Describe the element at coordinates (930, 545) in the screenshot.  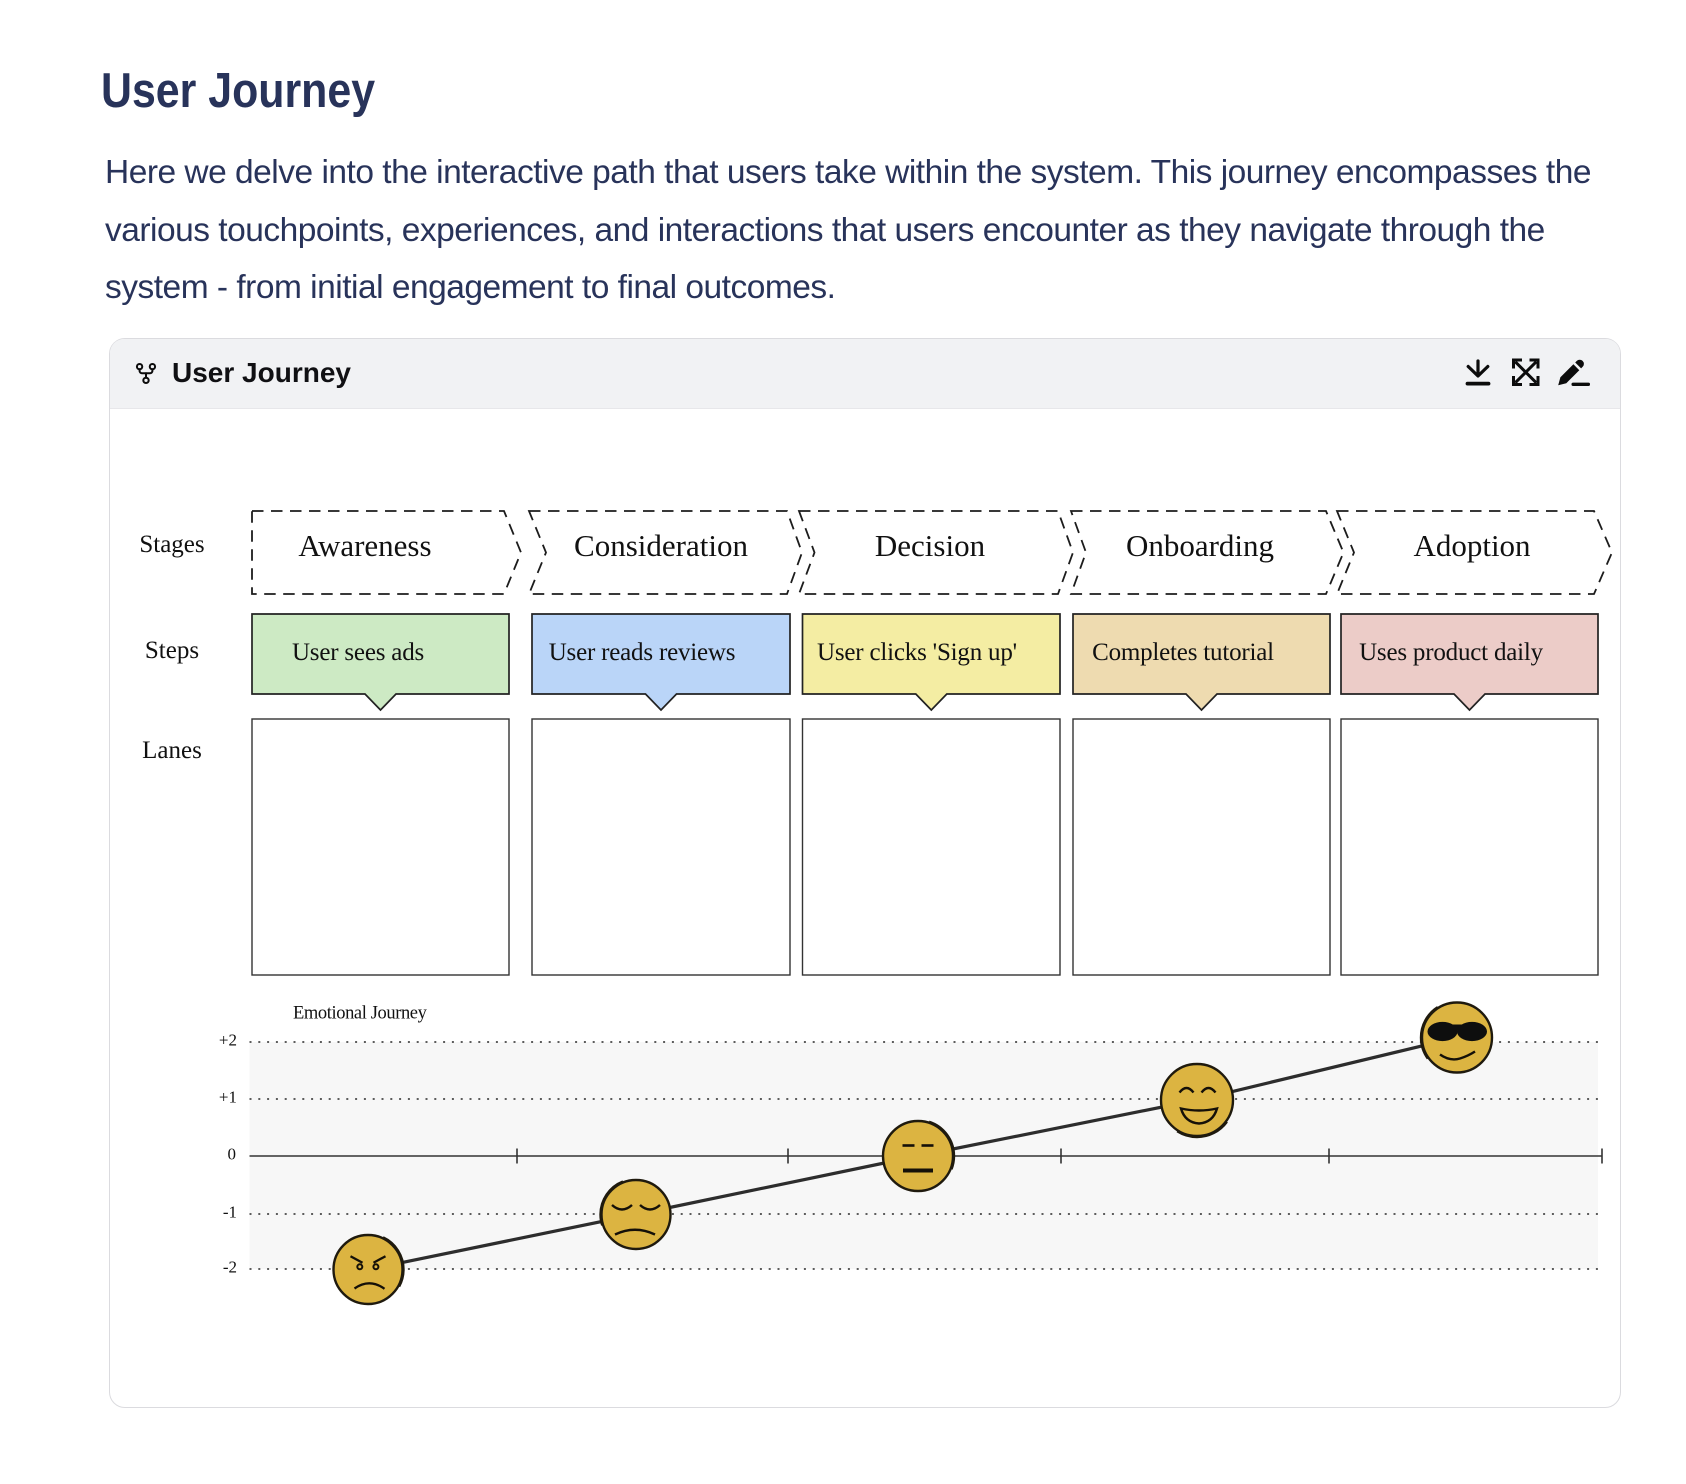
I see `svg-text: Decision` at that location.